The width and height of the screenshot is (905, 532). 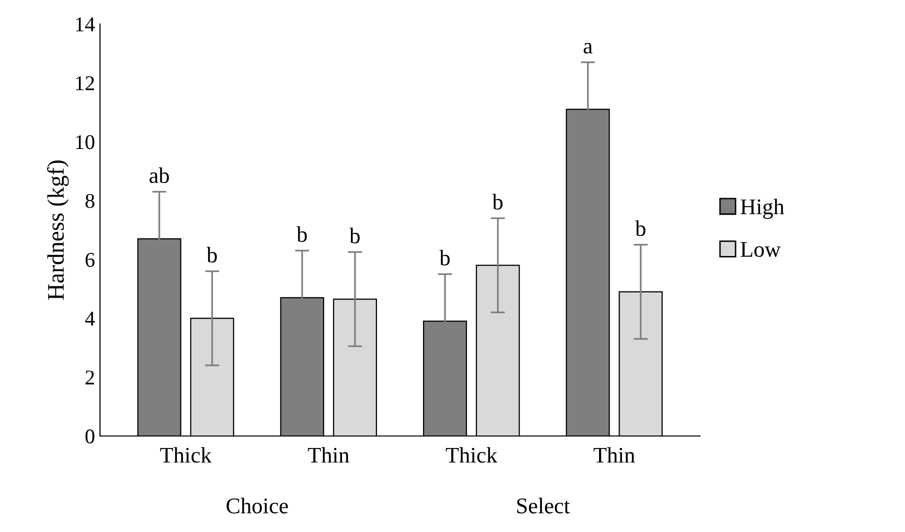 What do you see at coordinates (90, 436) in the screenshot?
I see `y-tick-label: 0` at bounding box center [90, 436].